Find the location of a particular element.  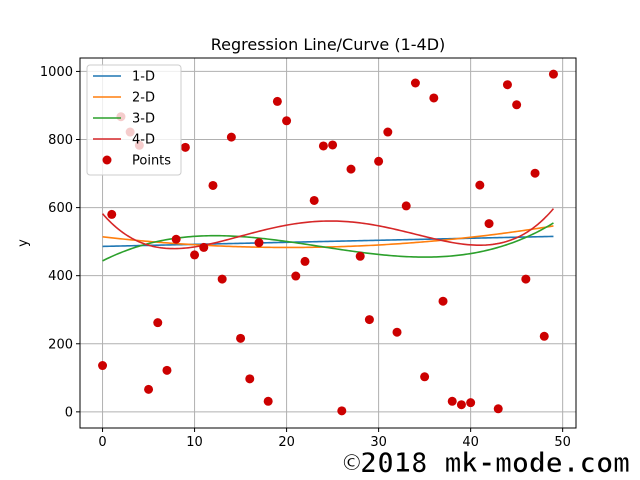

x-tick-label: 40 is located at coordinates (470, 442).